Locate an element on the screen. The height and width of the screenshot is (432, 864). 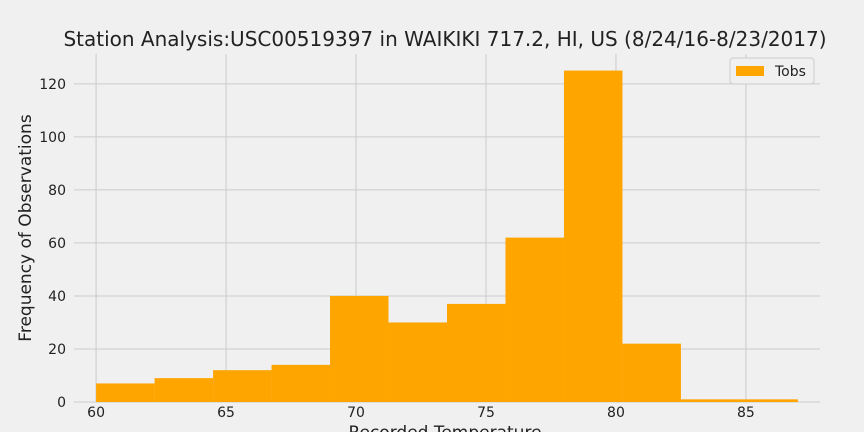
y-tick-label: 0 is located at coordinates (61, 403).